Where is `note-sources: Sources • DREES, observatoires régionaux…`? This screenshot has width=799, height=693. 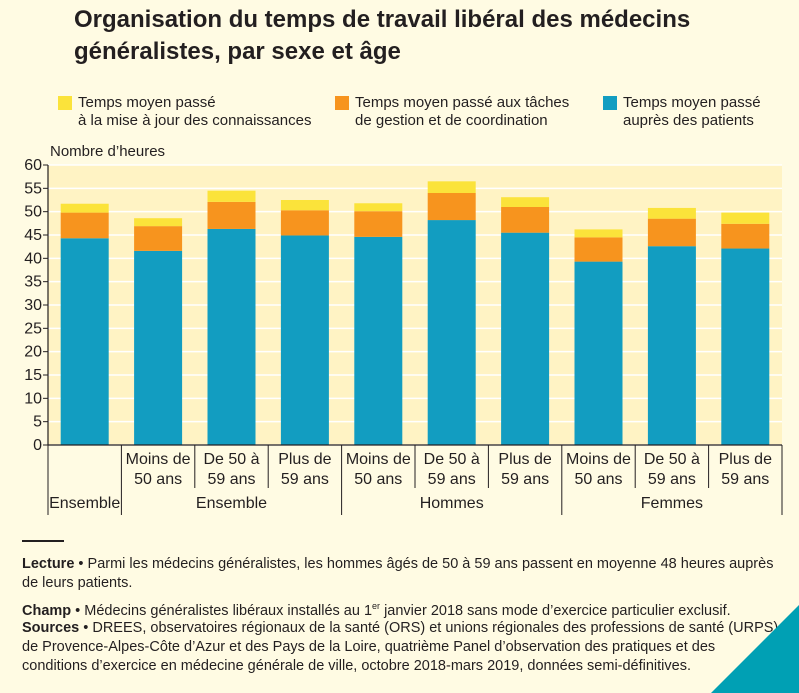
note-sources: Sources • DREES, observatoires régionaux… is located at coordinates (400, 647).